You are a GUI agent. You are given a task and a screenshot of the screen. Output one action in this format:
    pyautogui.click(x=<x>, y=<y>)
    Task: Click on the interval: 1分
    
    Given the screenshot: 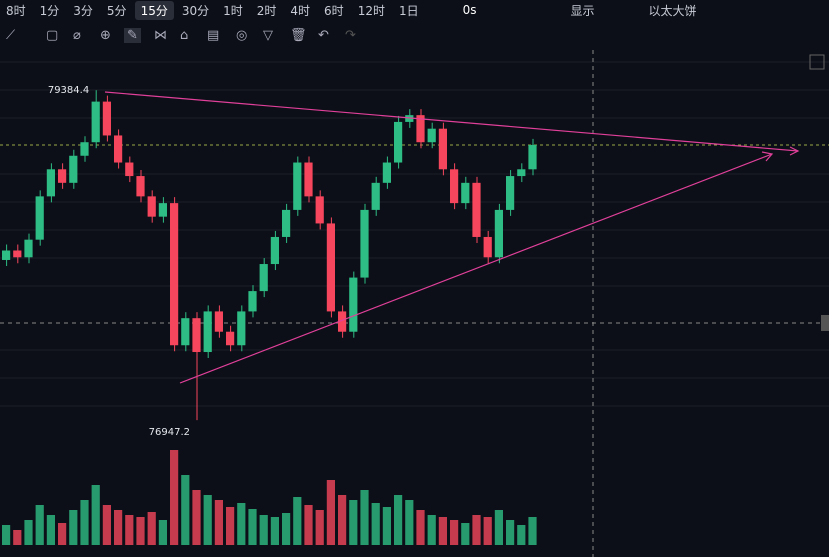 What is the action you would take?
    pyautogui.click(x=49, y=10)
    